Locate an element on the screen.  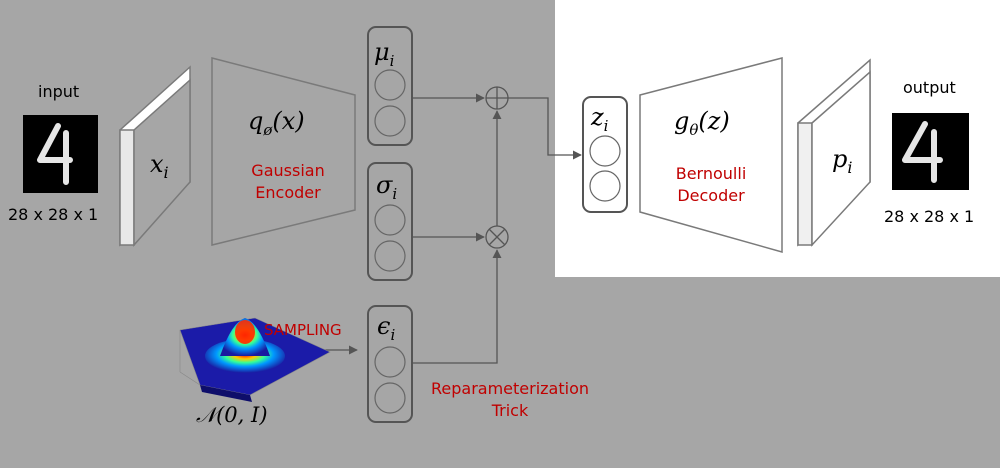
encoder-caption: Gaussian Encoder is located at coordinates (288, 181).